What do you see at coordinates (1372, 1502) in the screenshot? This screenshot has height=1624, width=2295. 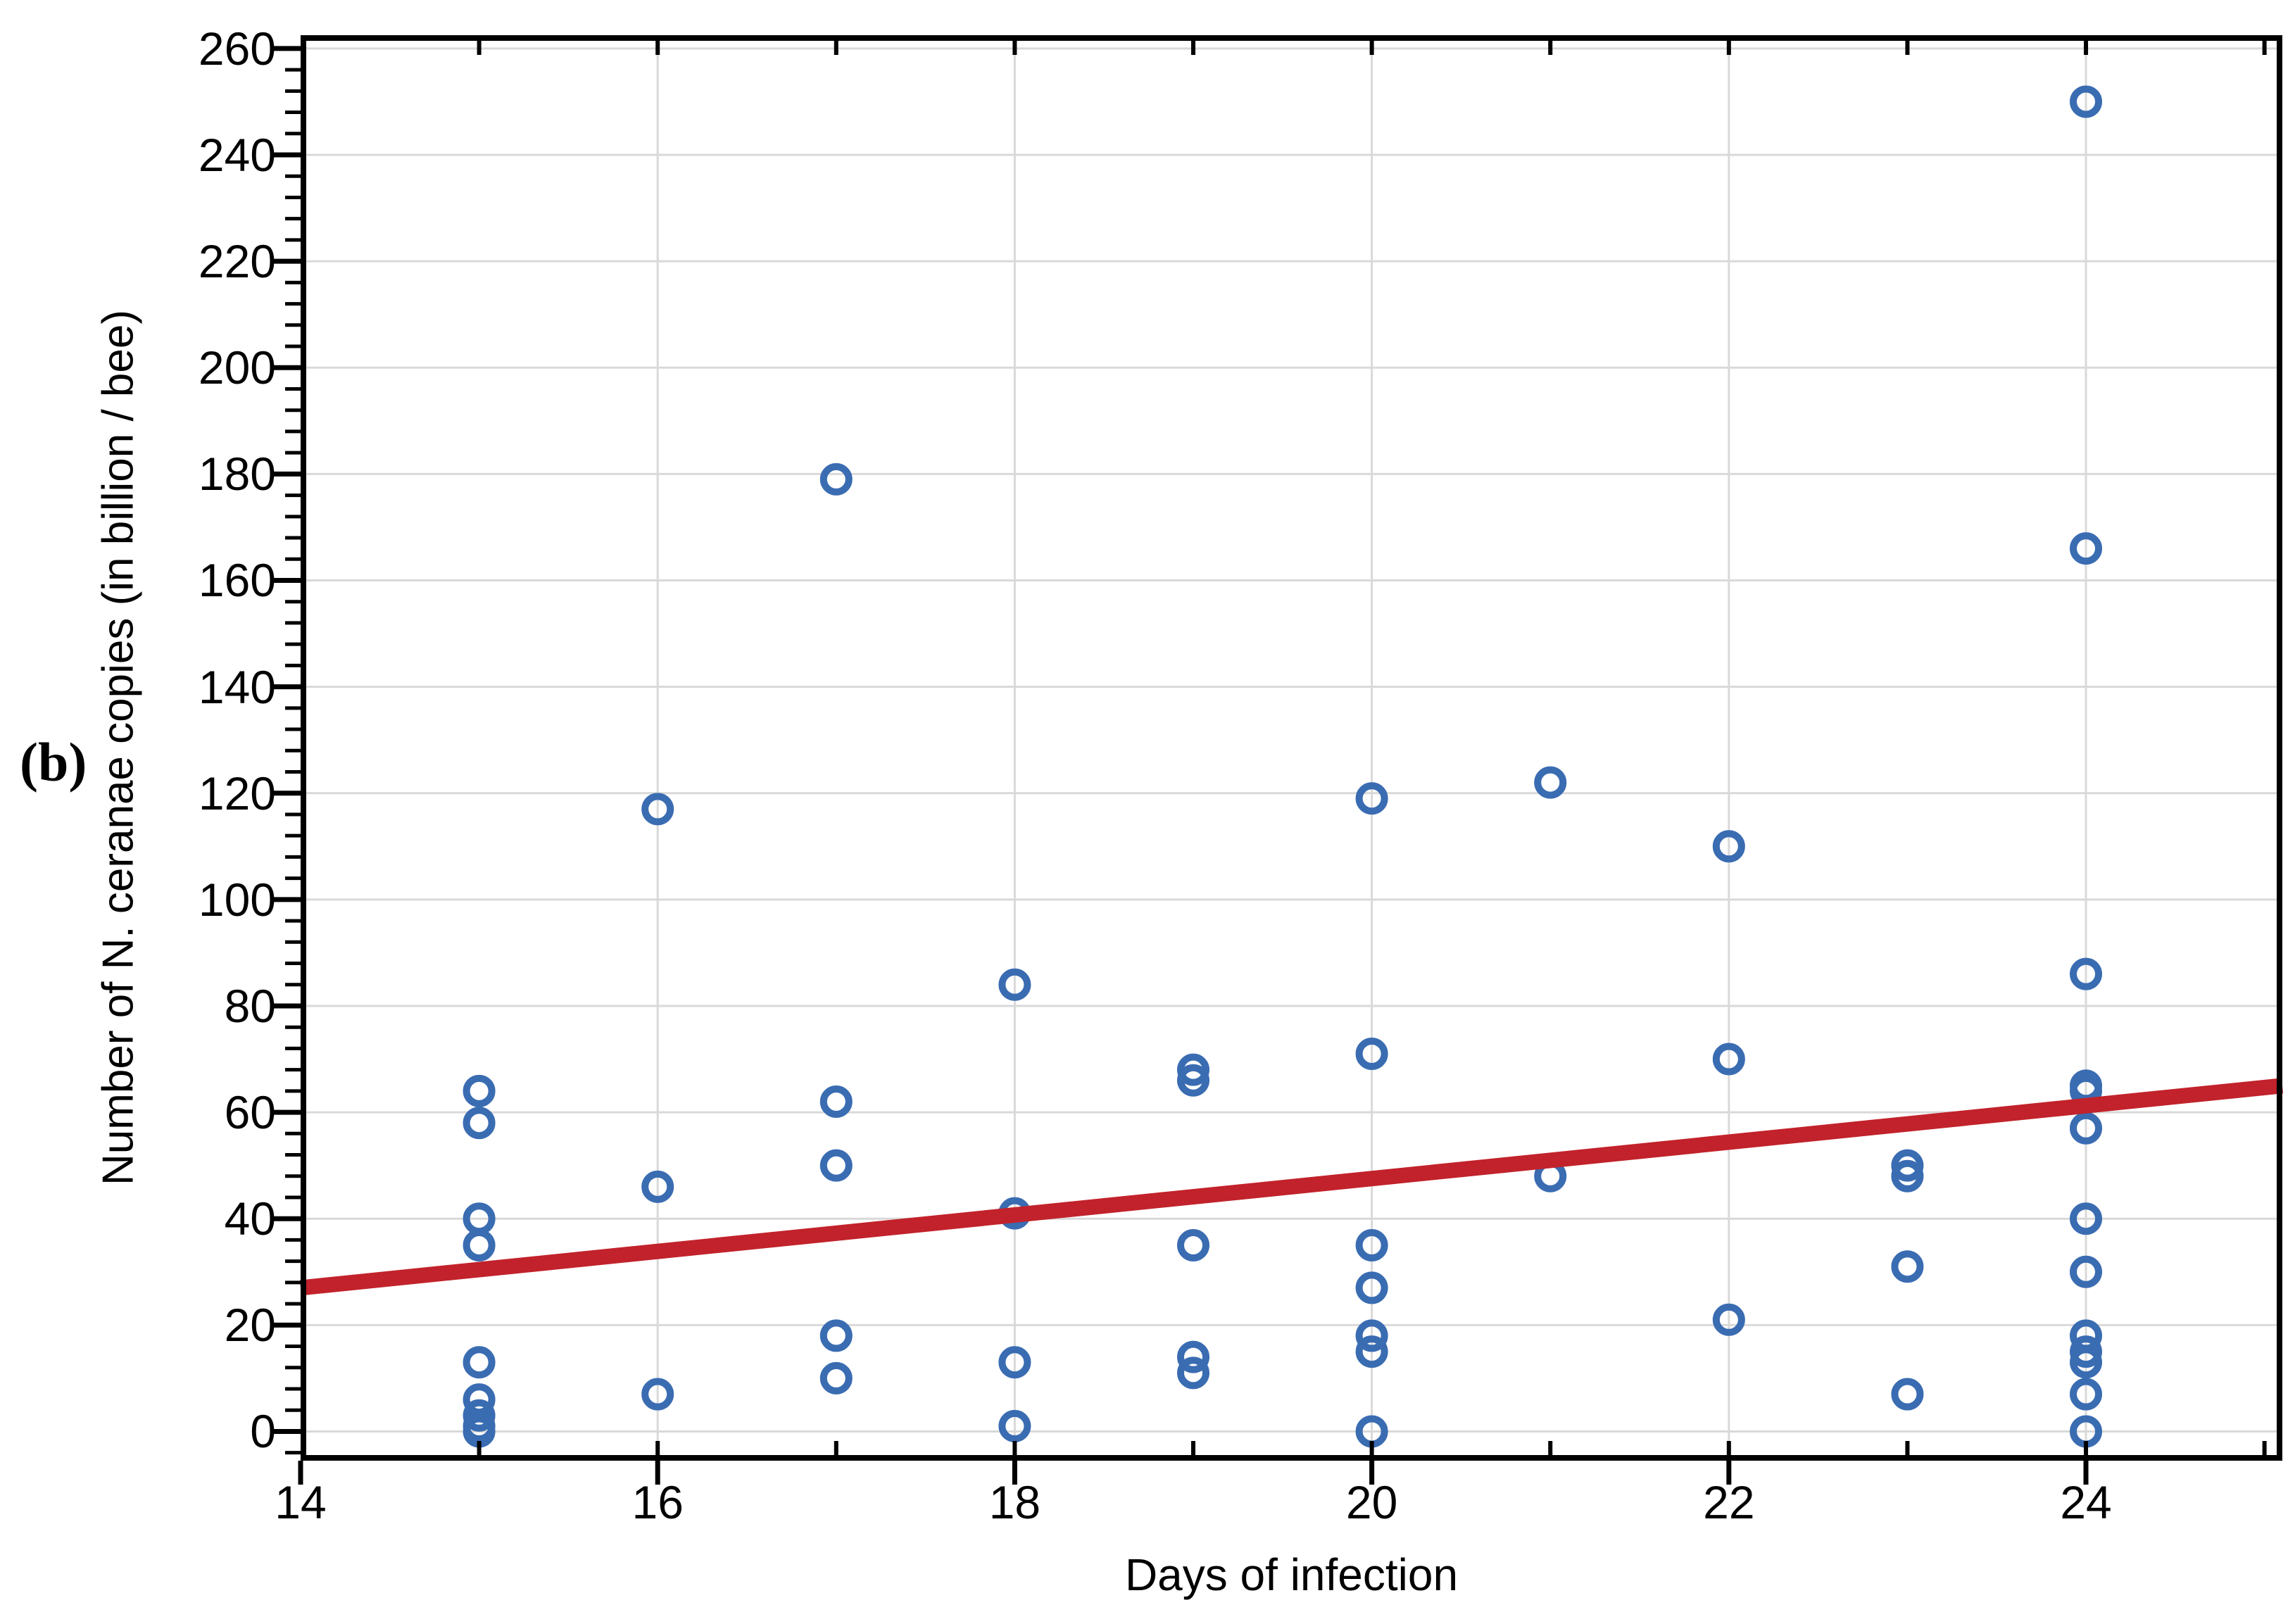 I see `x-tick-label: 20` at bounding box center [1372, 1502].